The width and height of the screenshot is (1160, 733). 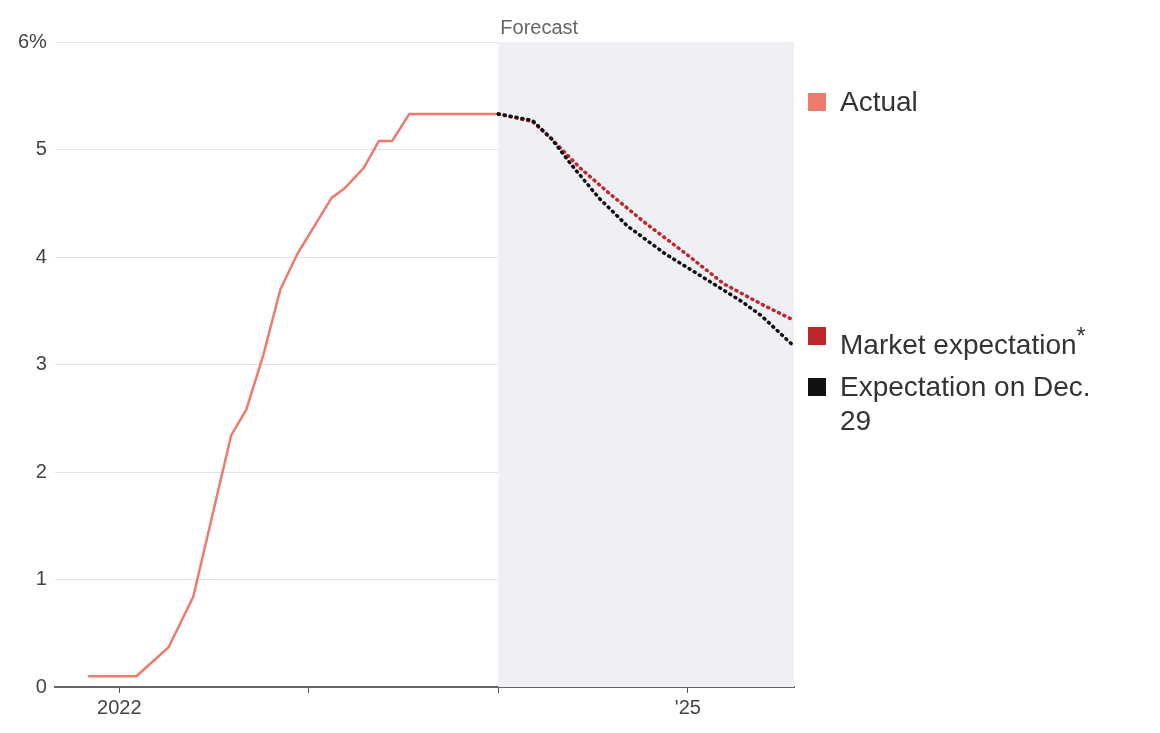 What do you see at coordinates (41, 255) in the screenshot?
I see `y-tick-label: 4` at bounding box center [41, 255].